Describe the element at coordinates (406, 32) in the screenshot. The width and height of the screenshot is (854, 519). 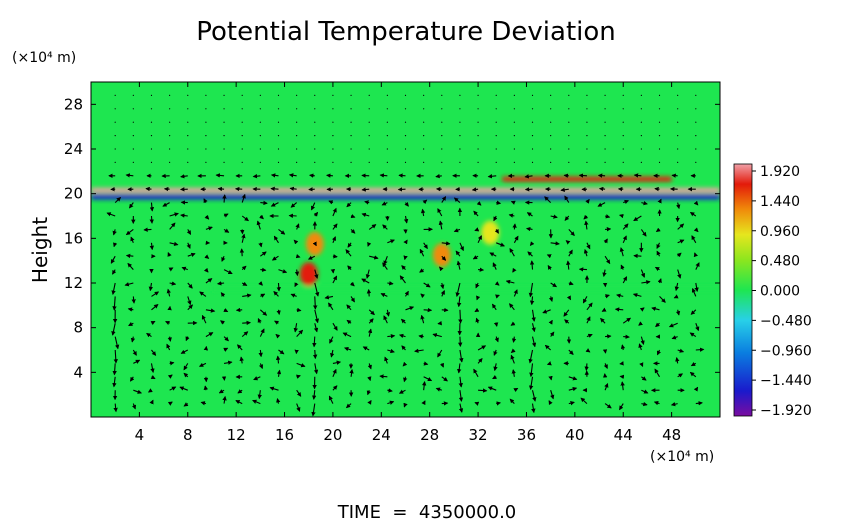
I see `chart-title: Potential Temperature Deviation` at that location.